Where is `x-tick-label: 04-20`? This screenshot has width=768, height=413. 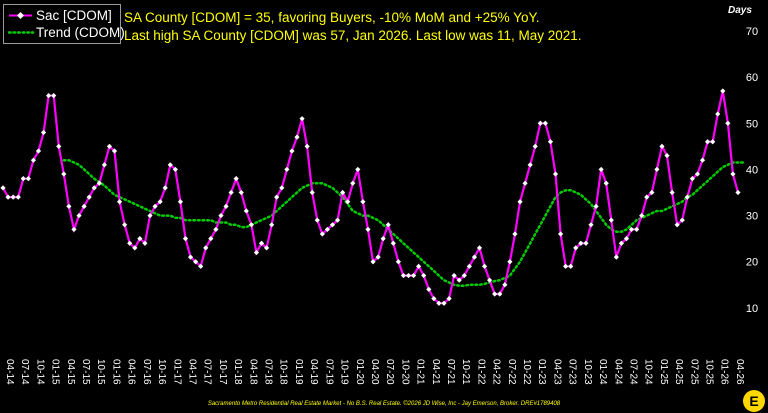 x-tick-label: 04-20 is located at coordinates (374, 372).